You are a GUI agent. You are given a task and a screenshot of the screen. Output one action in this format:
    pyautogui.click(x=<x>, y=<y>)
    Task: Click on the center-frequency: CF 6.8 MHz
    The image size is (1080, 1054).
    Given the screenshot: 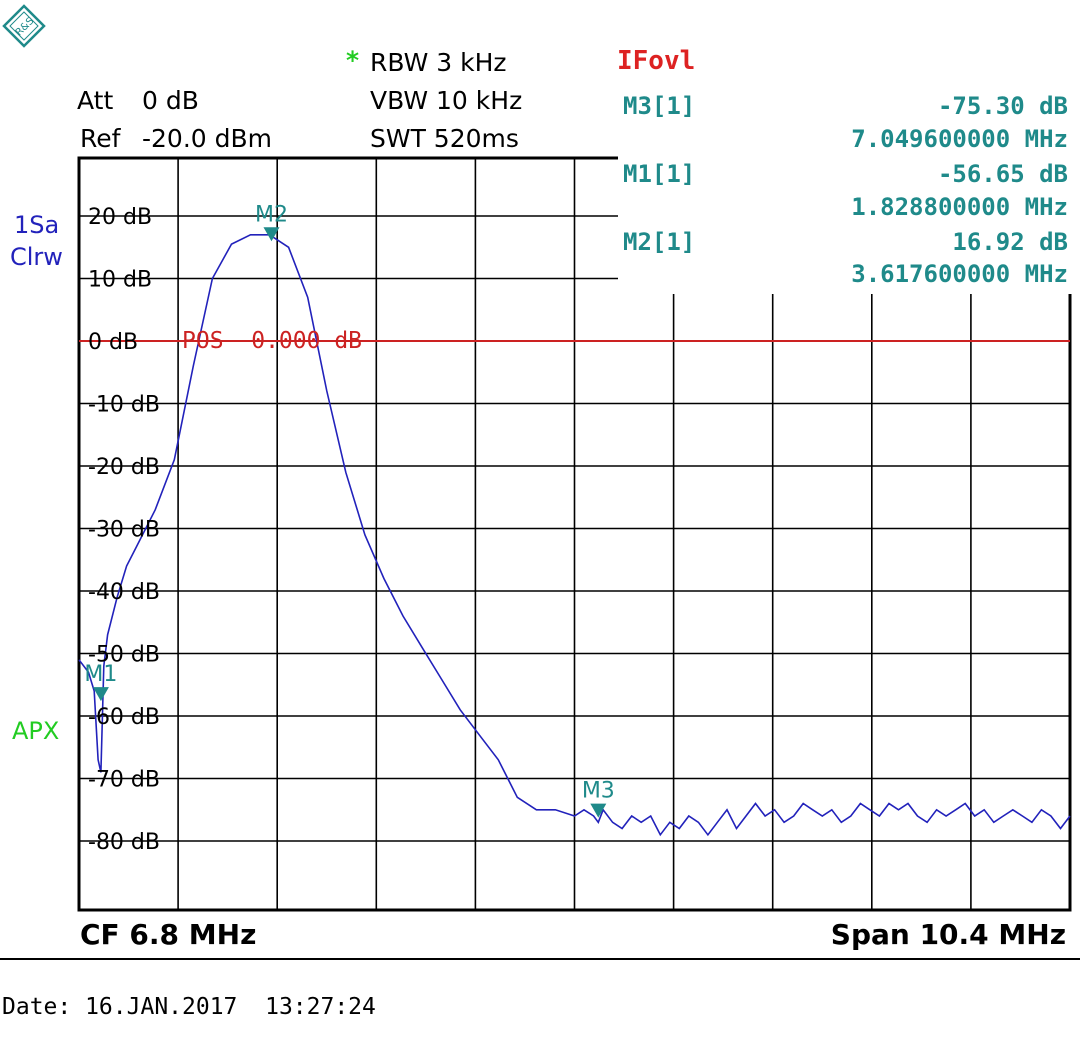 What is the action you would take?
    pyautogui.click(x=168, y=934)
    